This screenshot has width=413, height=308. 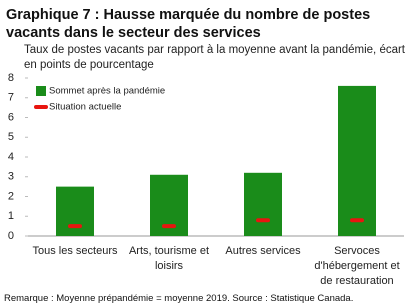 I want to click on x-tick-label: Tous les secteurs, so click(x=75, y=251).